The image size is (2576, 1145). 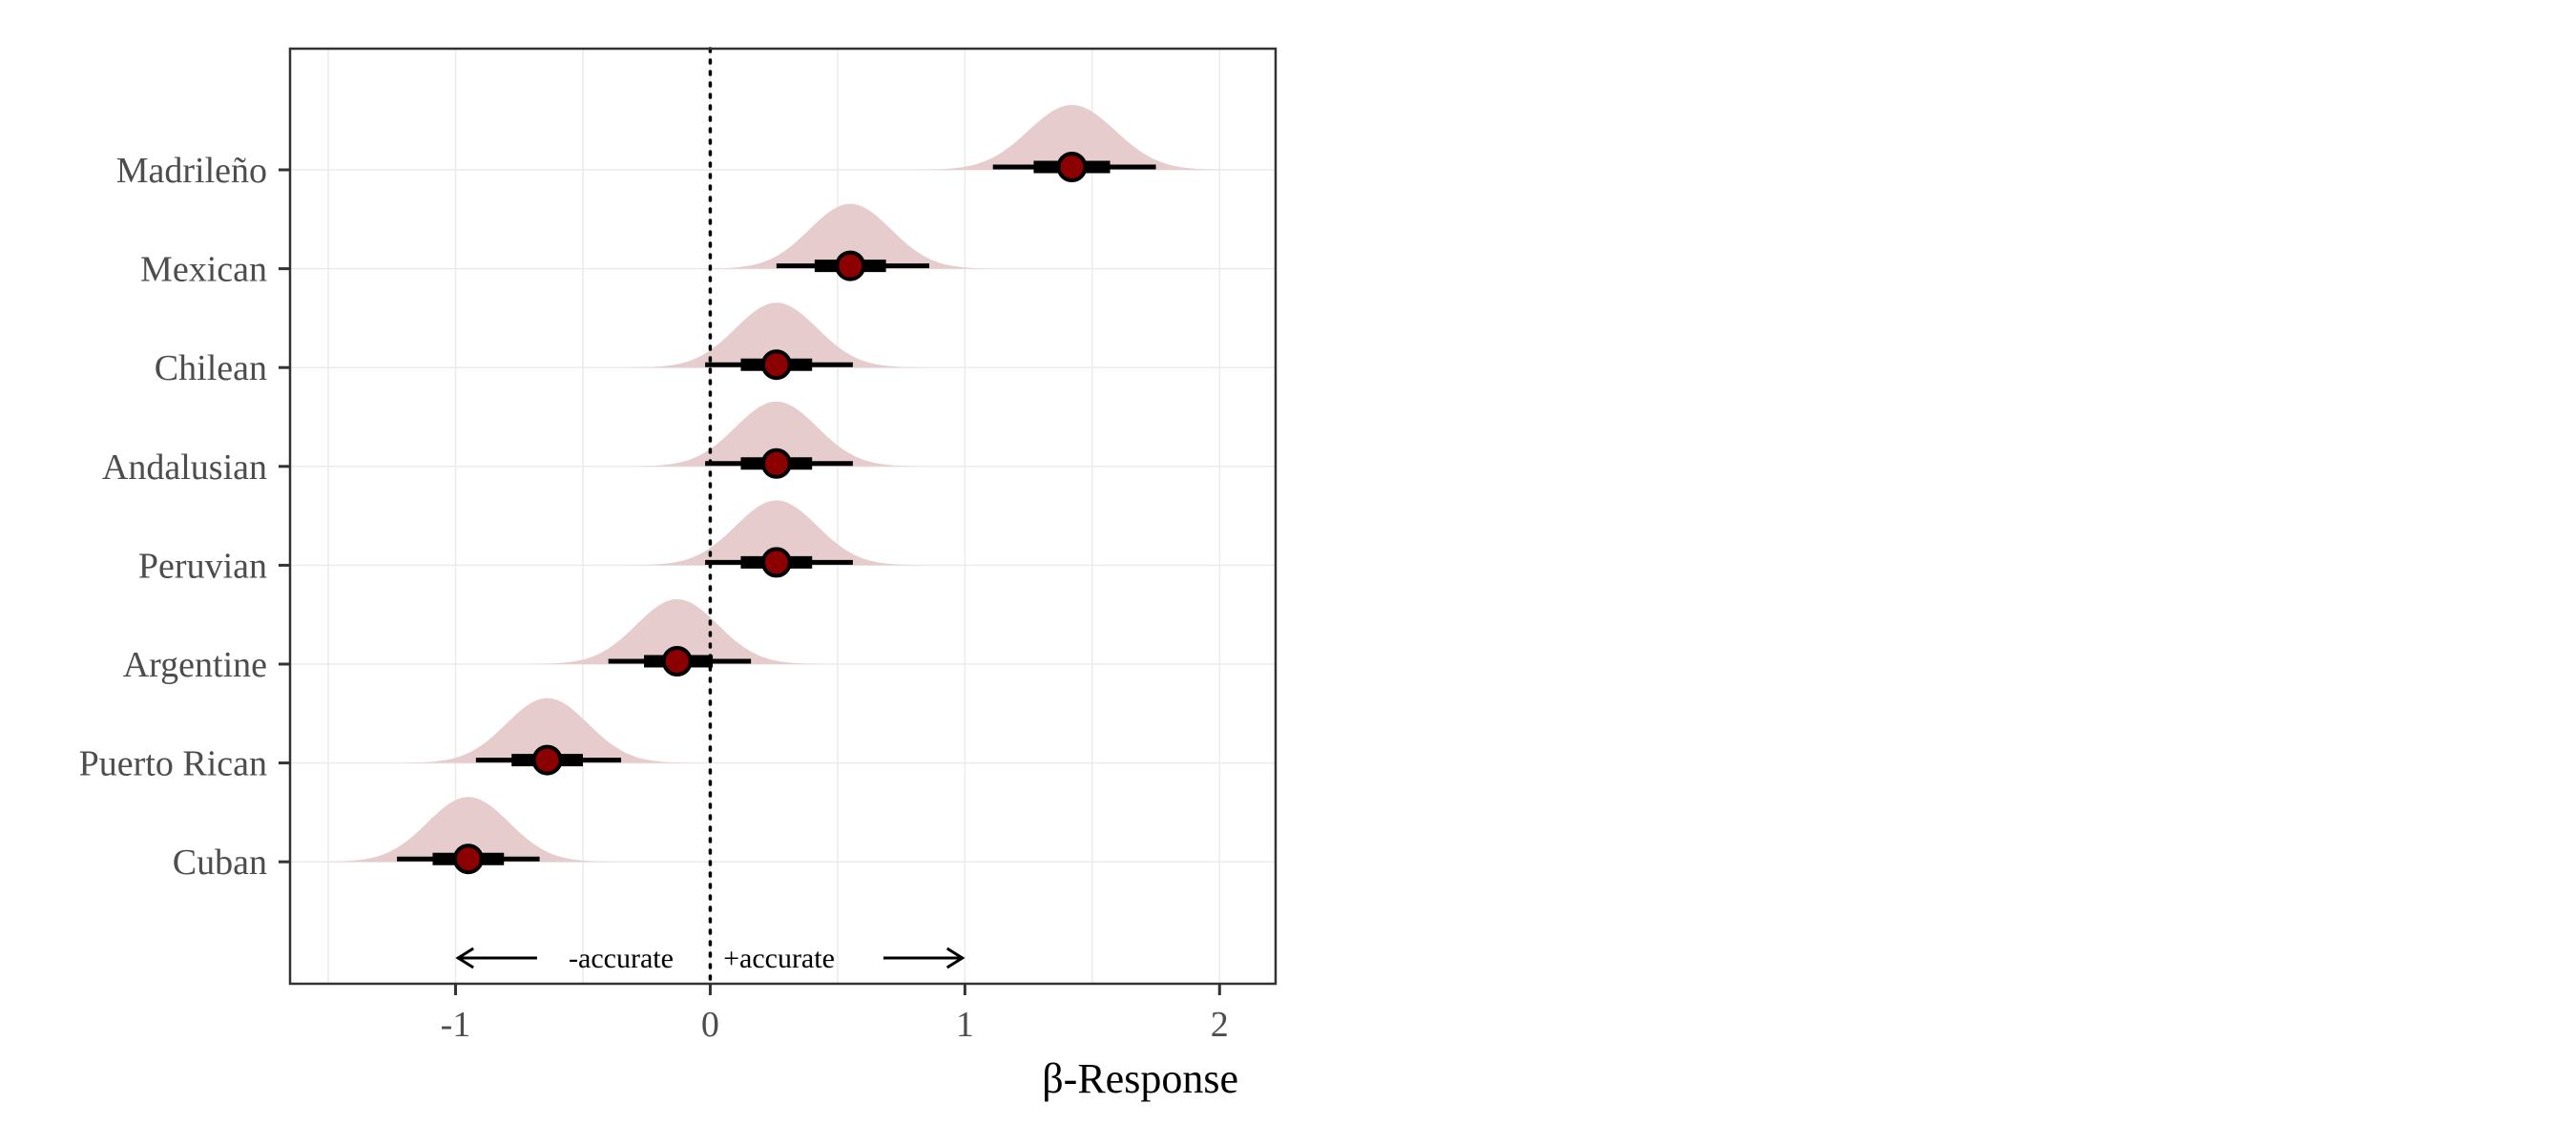 What do you see at coordinates (1220, 1025) in the screenshot?
I see `x-tick-label: 2` at bounding box center [1220, 1025].